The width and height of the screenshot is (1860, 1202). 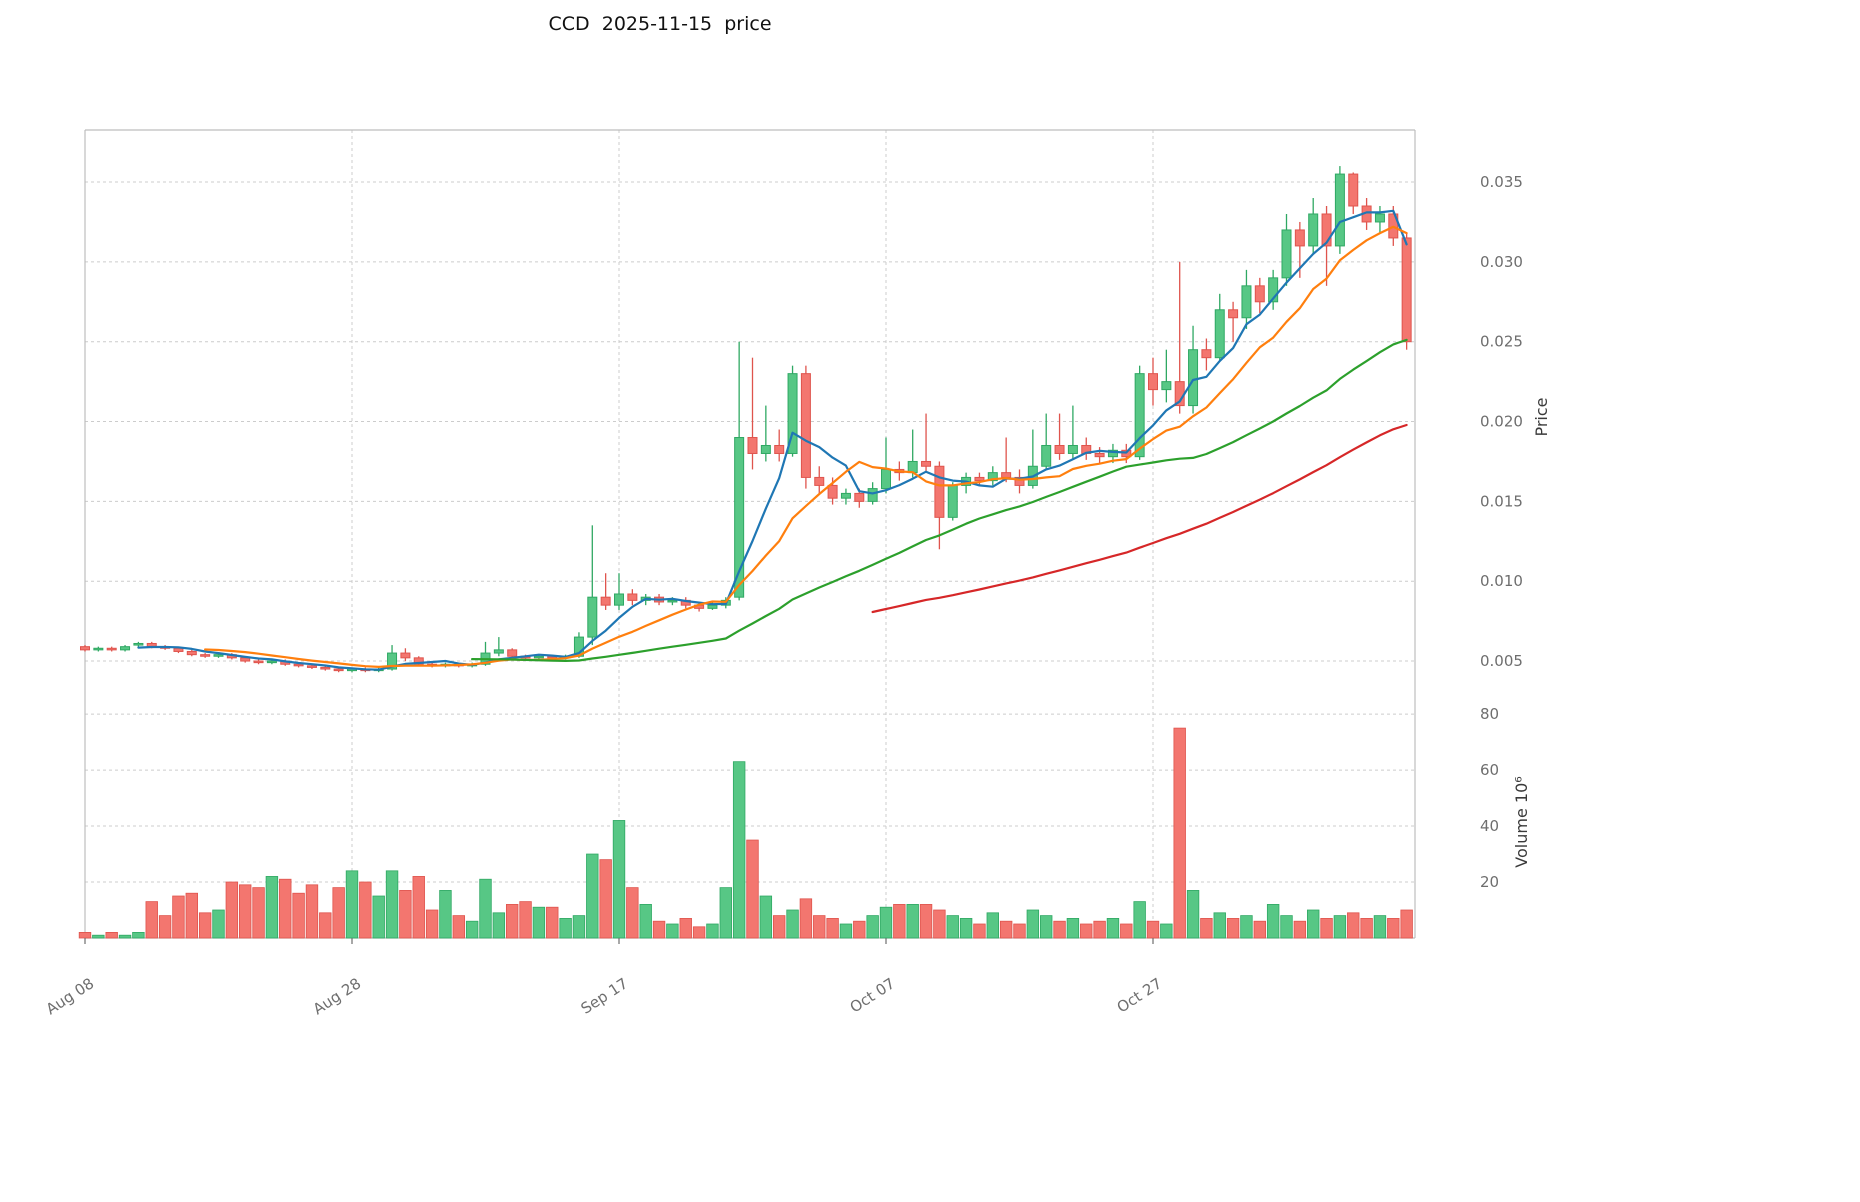 I want to click on ma-line-ma30, so click(x=939, y=500).